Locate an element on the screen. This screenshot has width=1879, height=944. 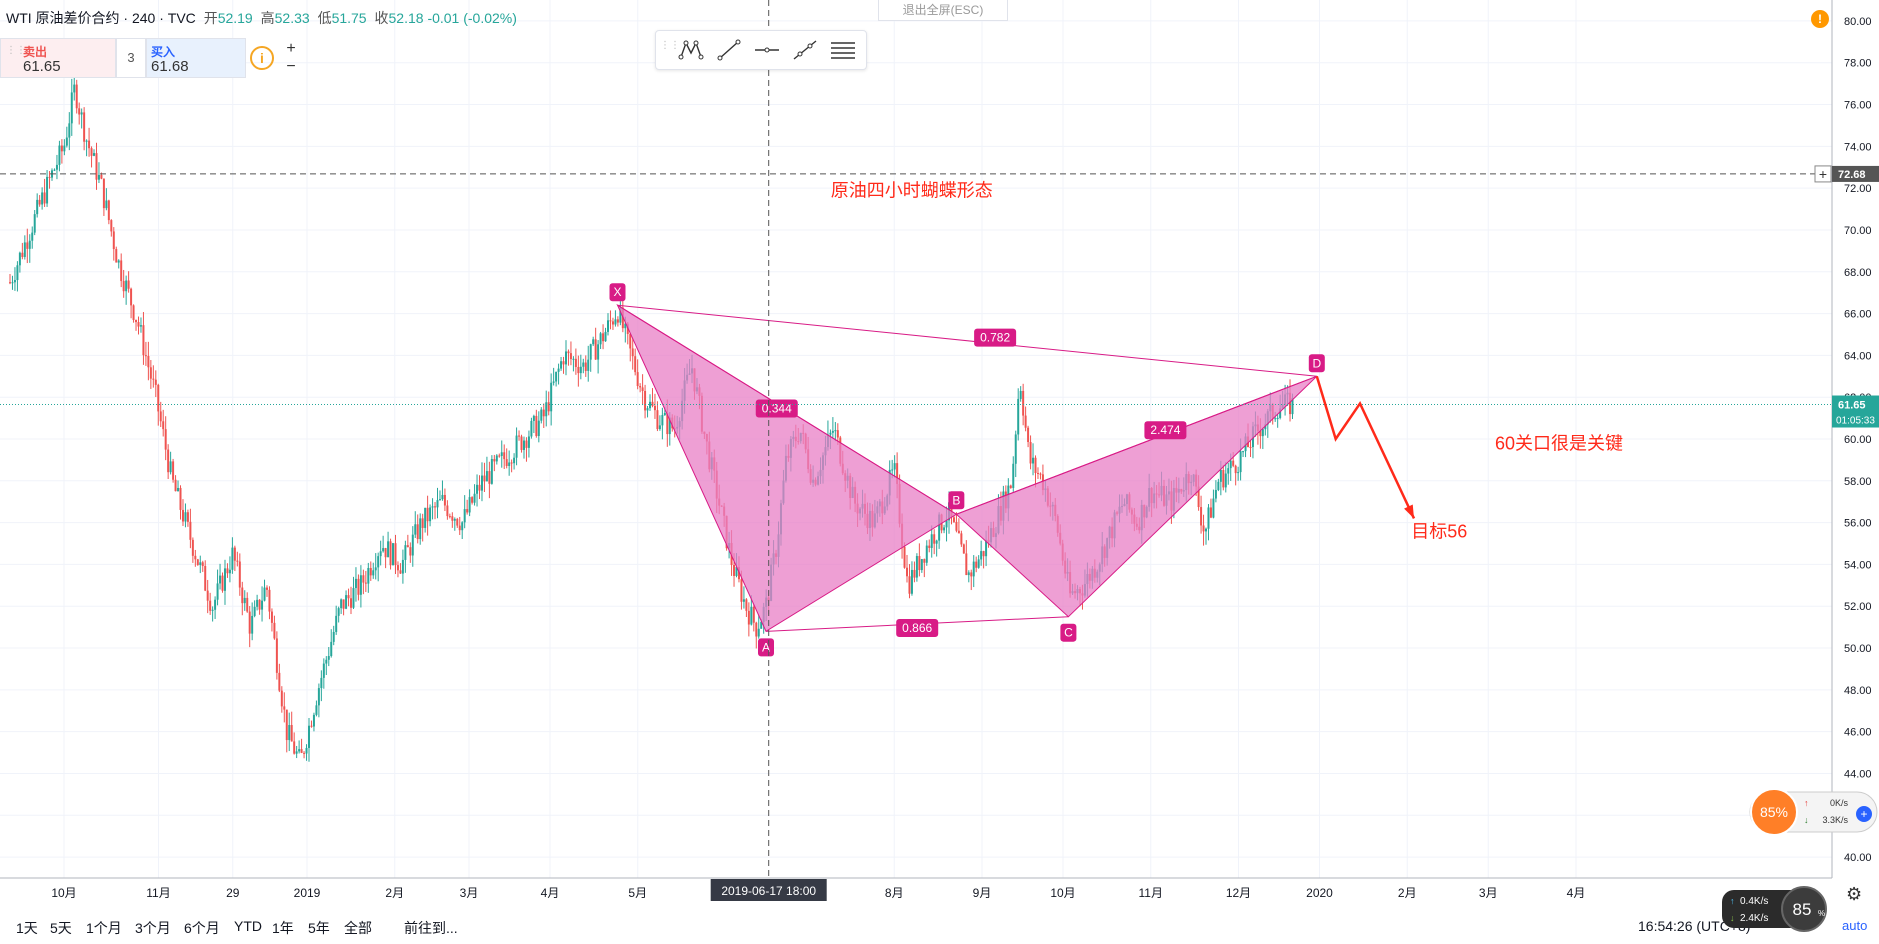
buy-button: 买入 61.68 is located at coordinates (196, 58).